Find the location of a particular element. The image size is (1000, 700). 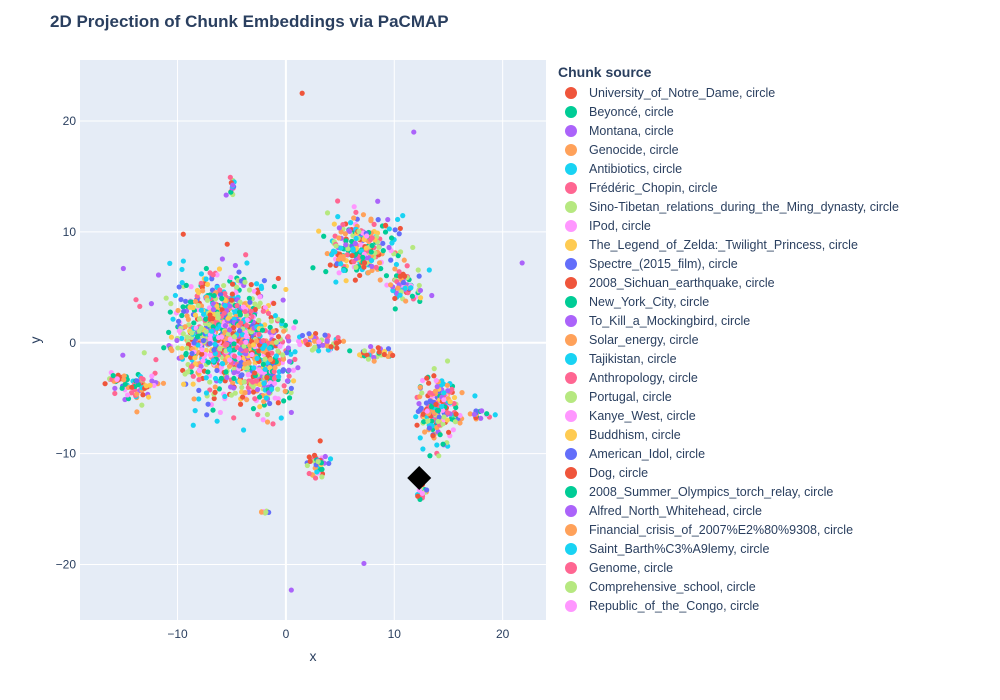

x-axis-label: x is located at coordinates (313, 656).